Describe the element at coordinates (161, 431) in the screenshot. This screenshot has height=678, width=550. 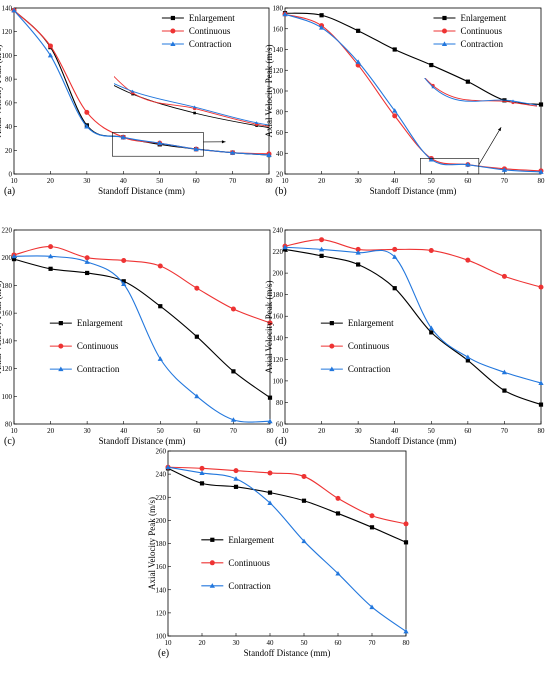
I see `x-tick-label-c-50: 50` at that location.